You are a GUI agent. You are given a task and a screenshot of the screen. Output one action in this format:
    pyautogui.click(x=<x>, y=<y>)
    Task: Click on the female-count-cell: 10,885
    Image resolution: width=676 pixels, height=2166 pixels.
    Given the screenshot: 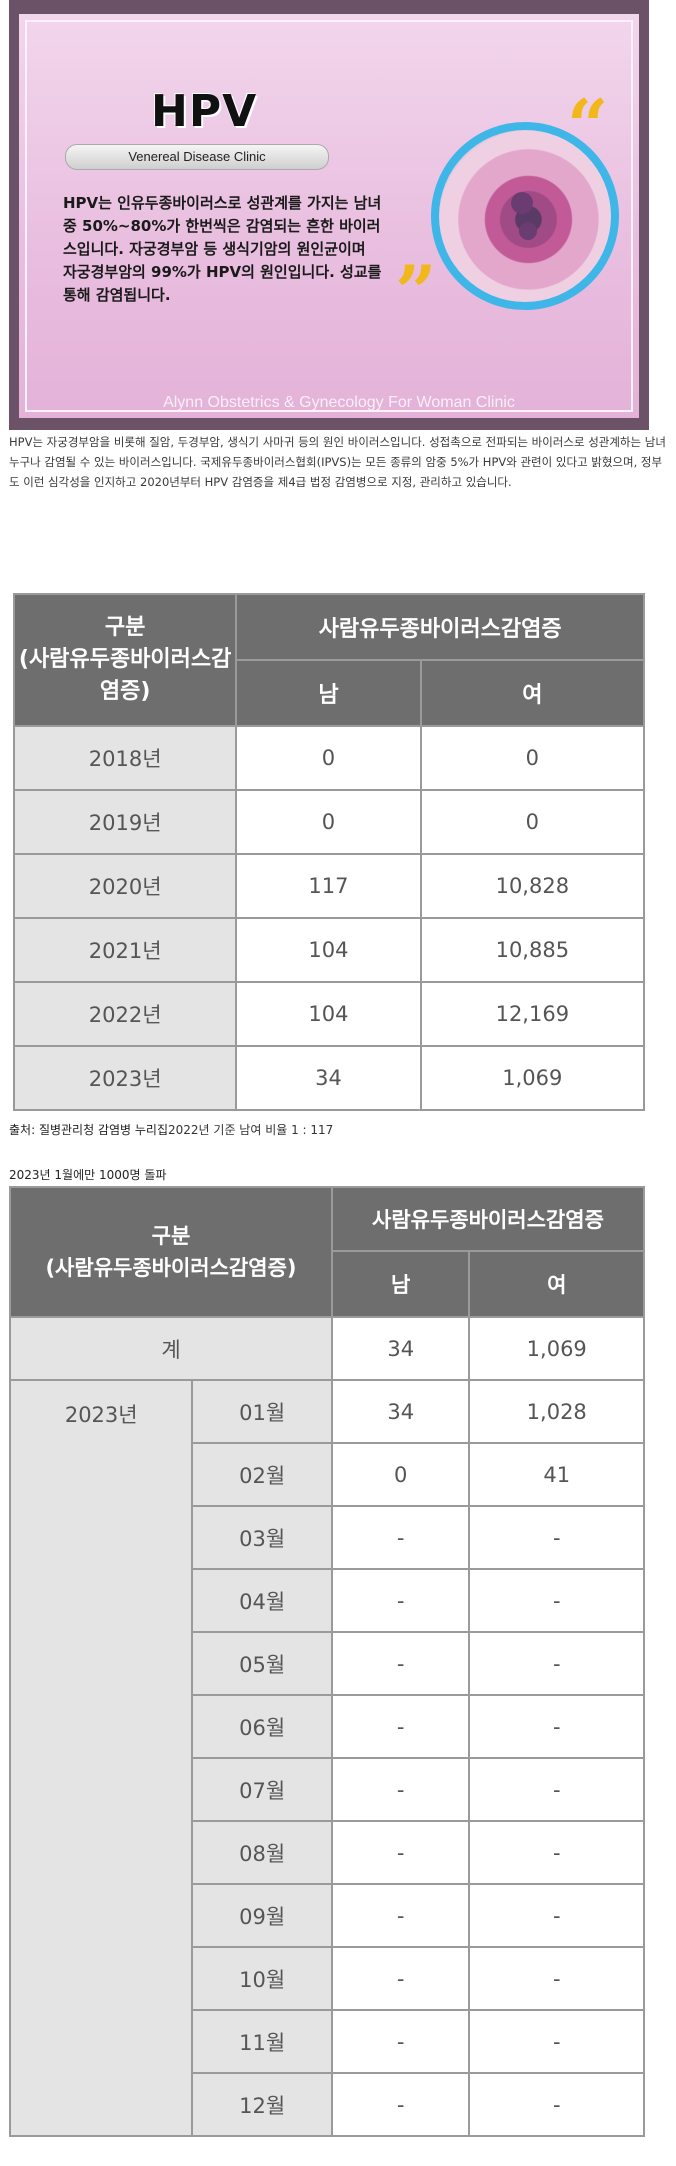 What is the action you would take?
    pyautogui.click(x=532, y=950)
    